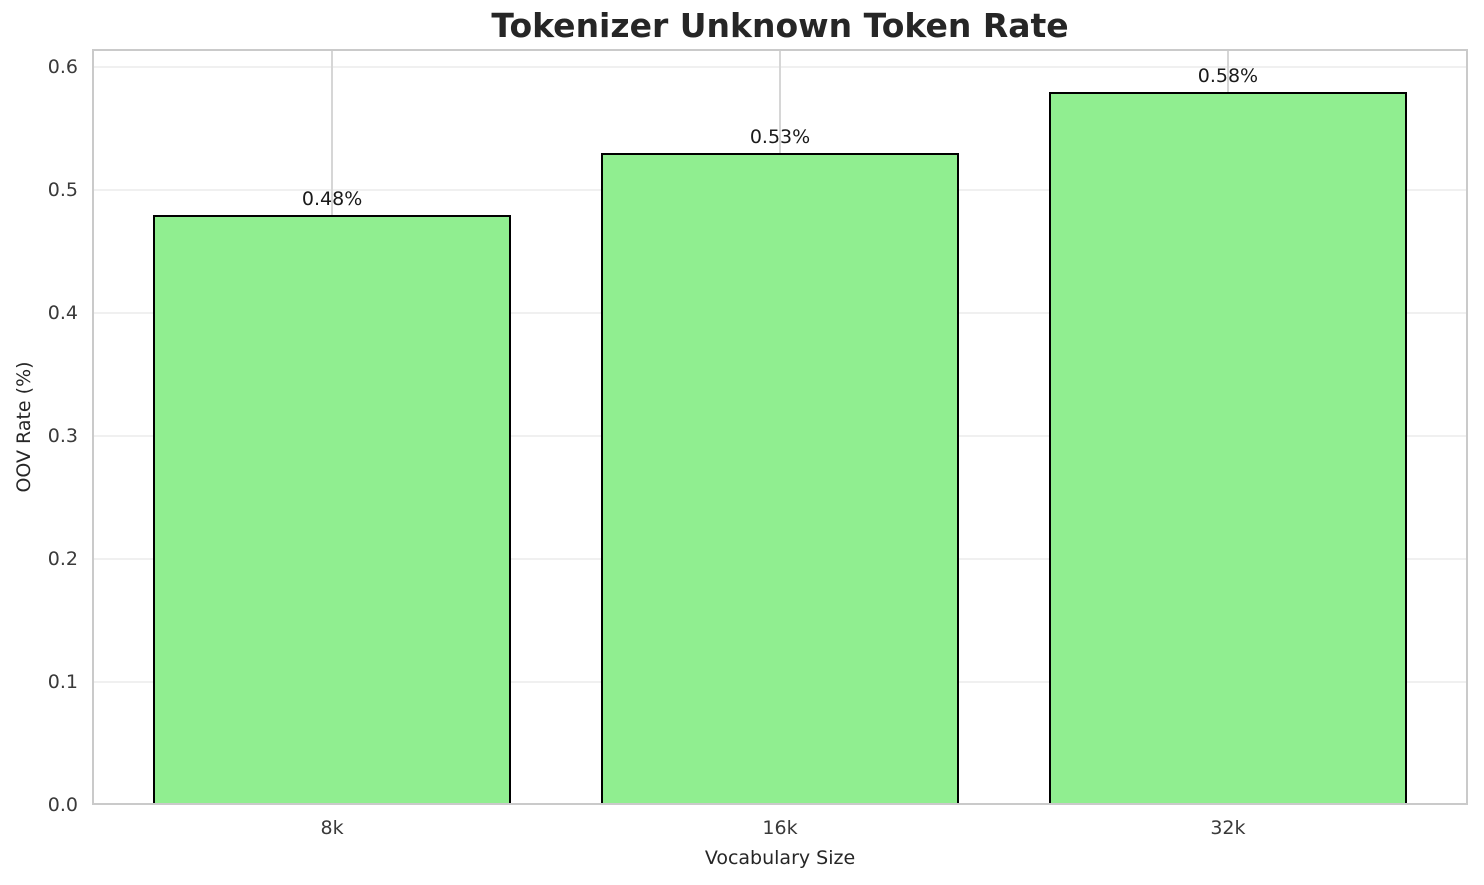 Image resolution: width=1484 pixels, height=885 pixels. What do you see at coordinates (62, 436) in the screenshot?
I see `y-tick-label: 0.3` at bounding box center [62, 436].